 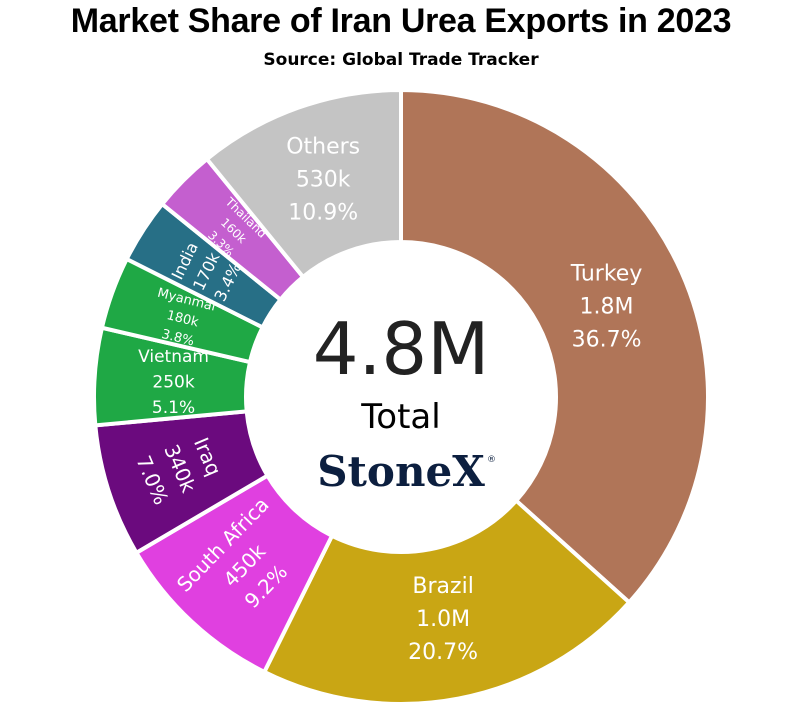 I want to click on registered-mark: ®, so click(x=491, y=460).